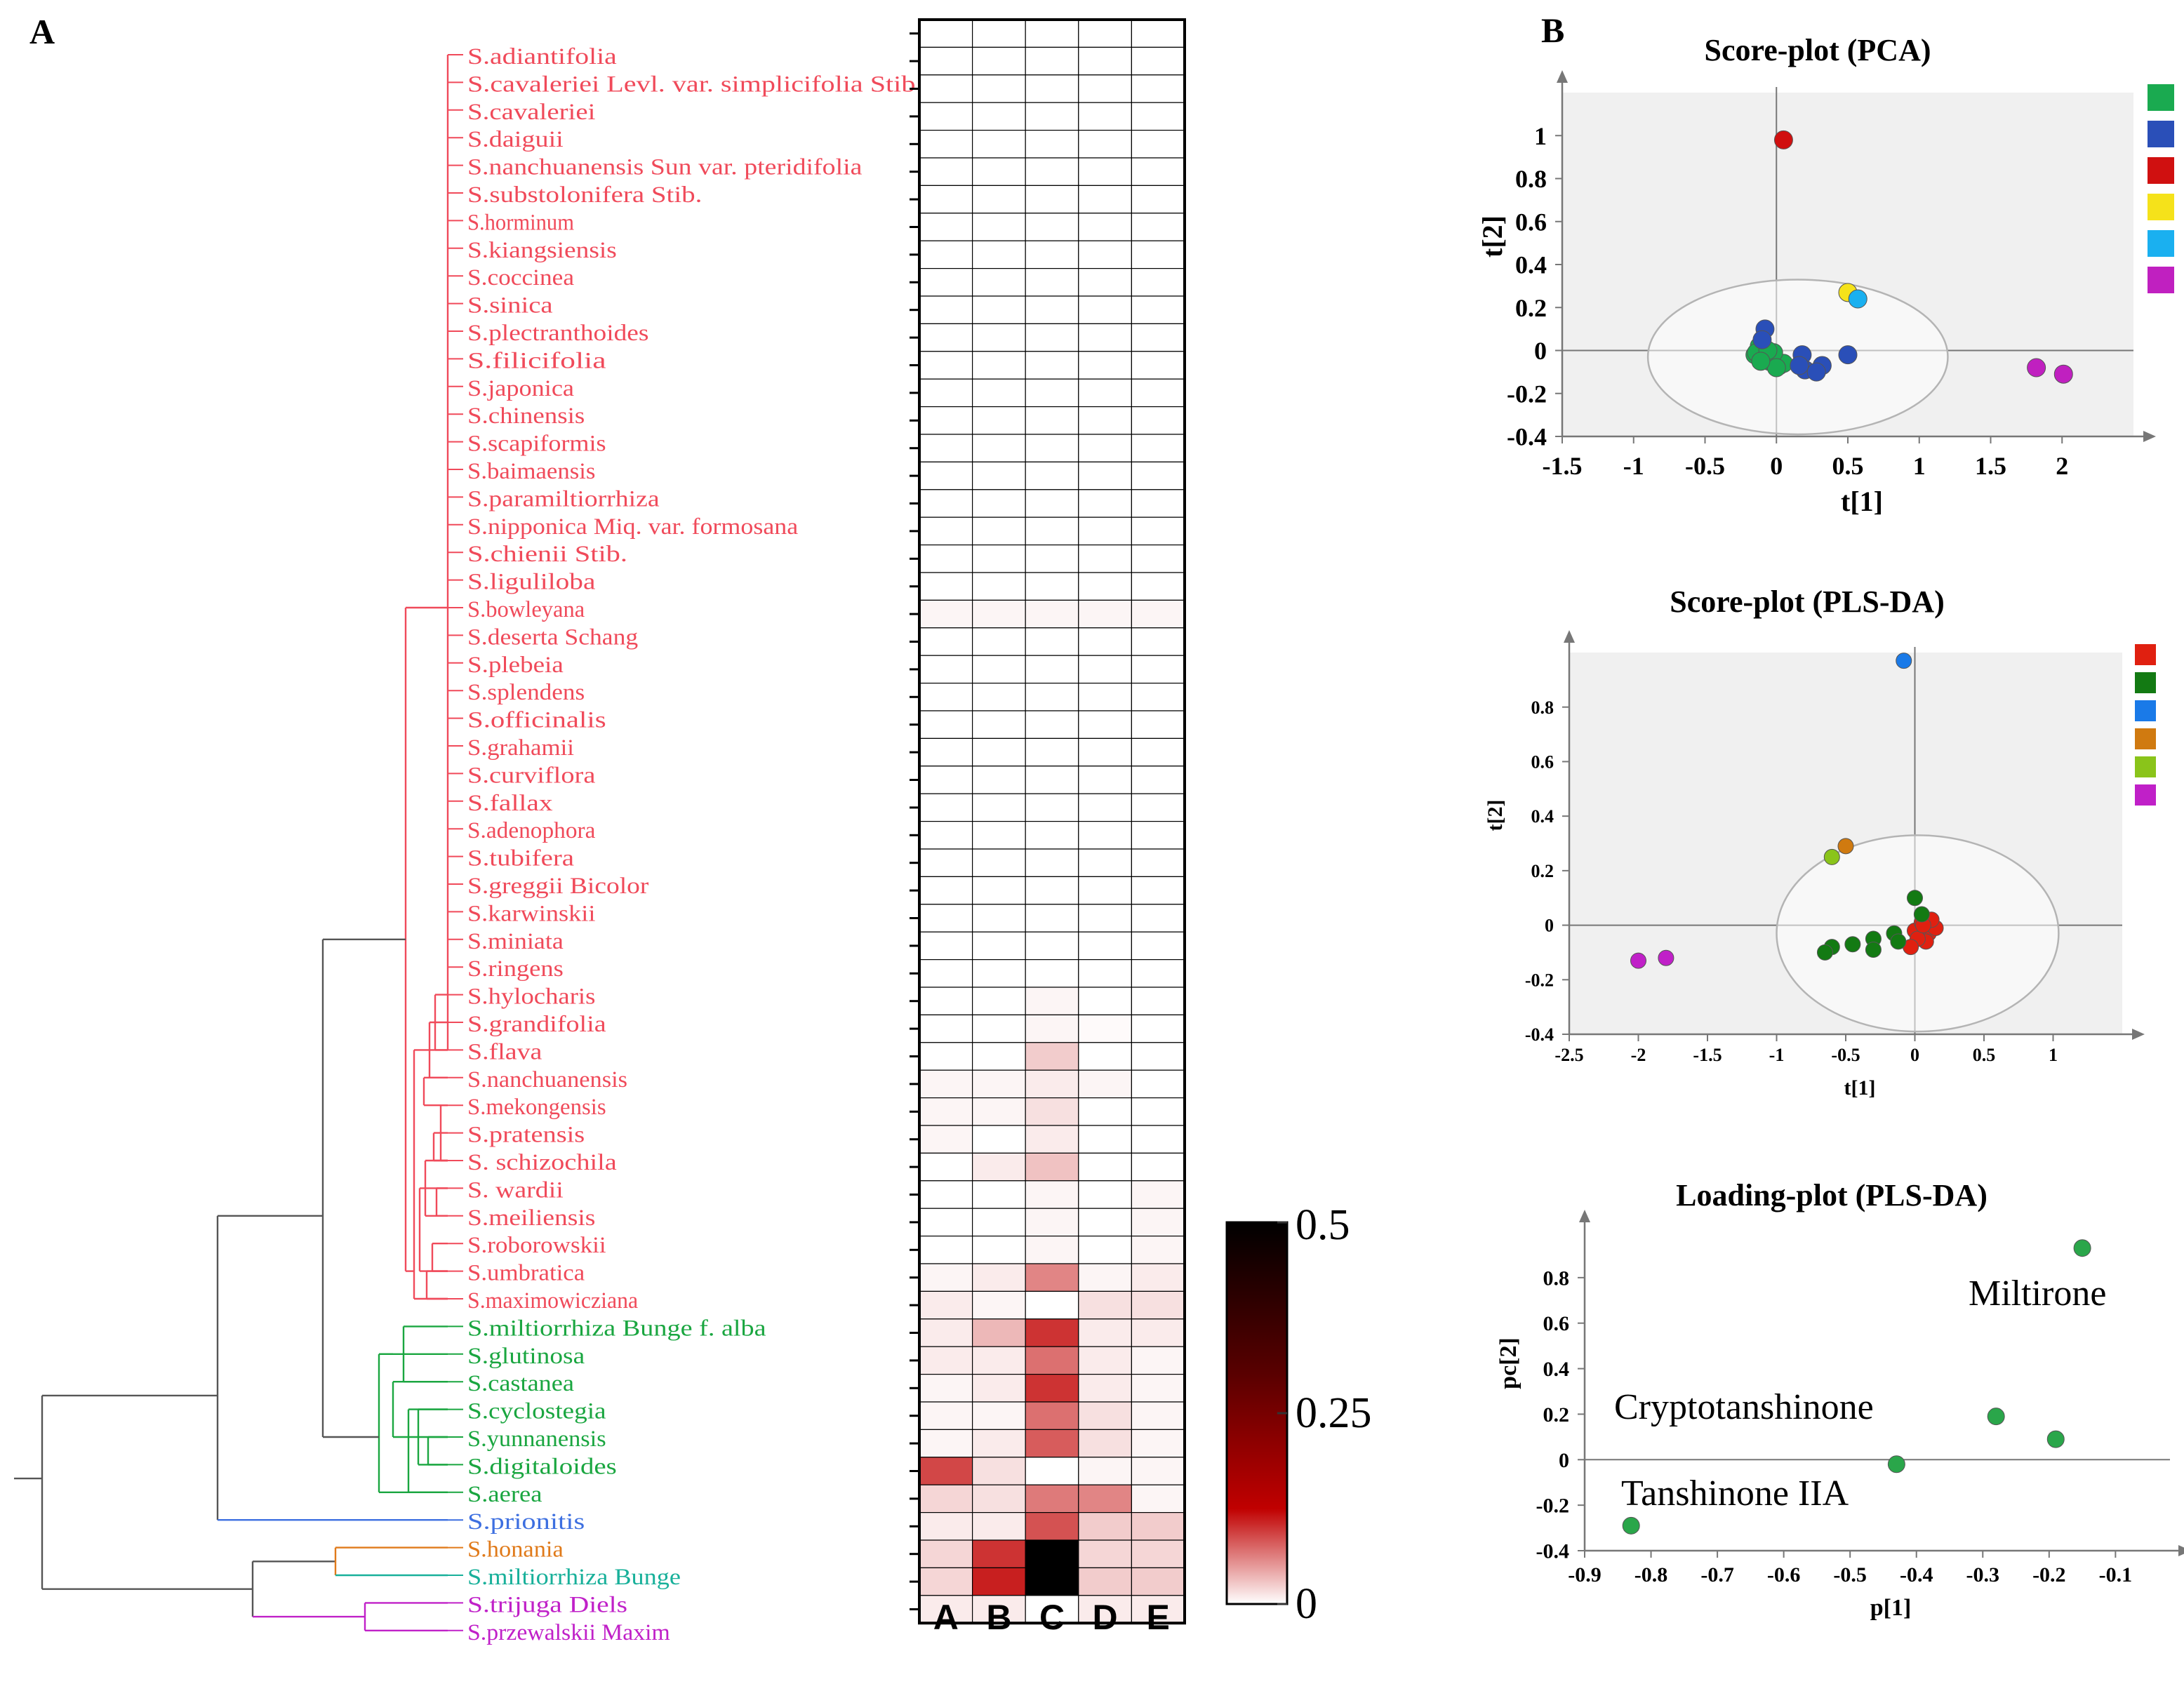  What do you see at coordinates (1052, 1617) in the screenshot?
I see `heatmap-column-label: C` at bounding box center [1052, 1617].